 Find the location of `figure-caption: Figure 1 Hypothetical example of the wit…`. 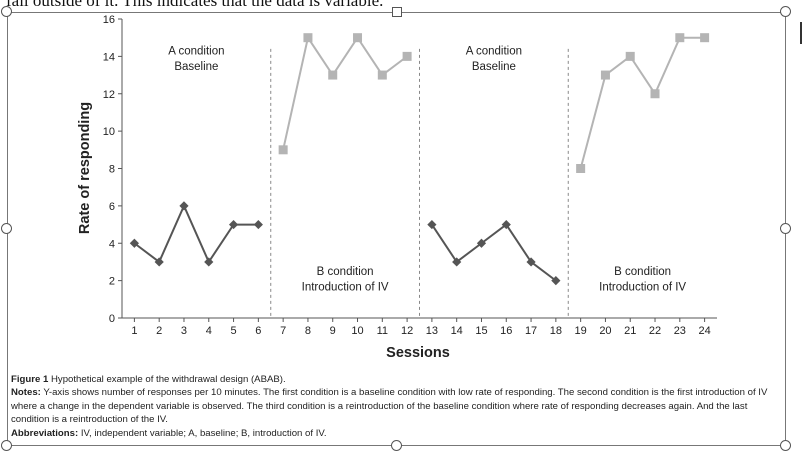

figure-caption: Figure 1 Hypothetical example of the wit… is located at coordinates (397, 406).